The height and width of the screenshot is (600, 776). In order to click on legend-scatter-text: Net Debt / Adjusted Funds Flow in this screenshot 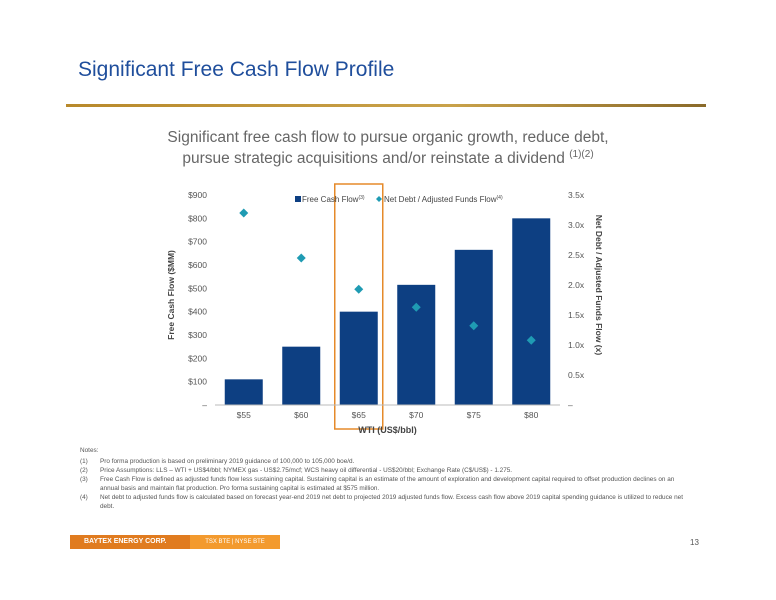, I will do `click(440, 199)`.